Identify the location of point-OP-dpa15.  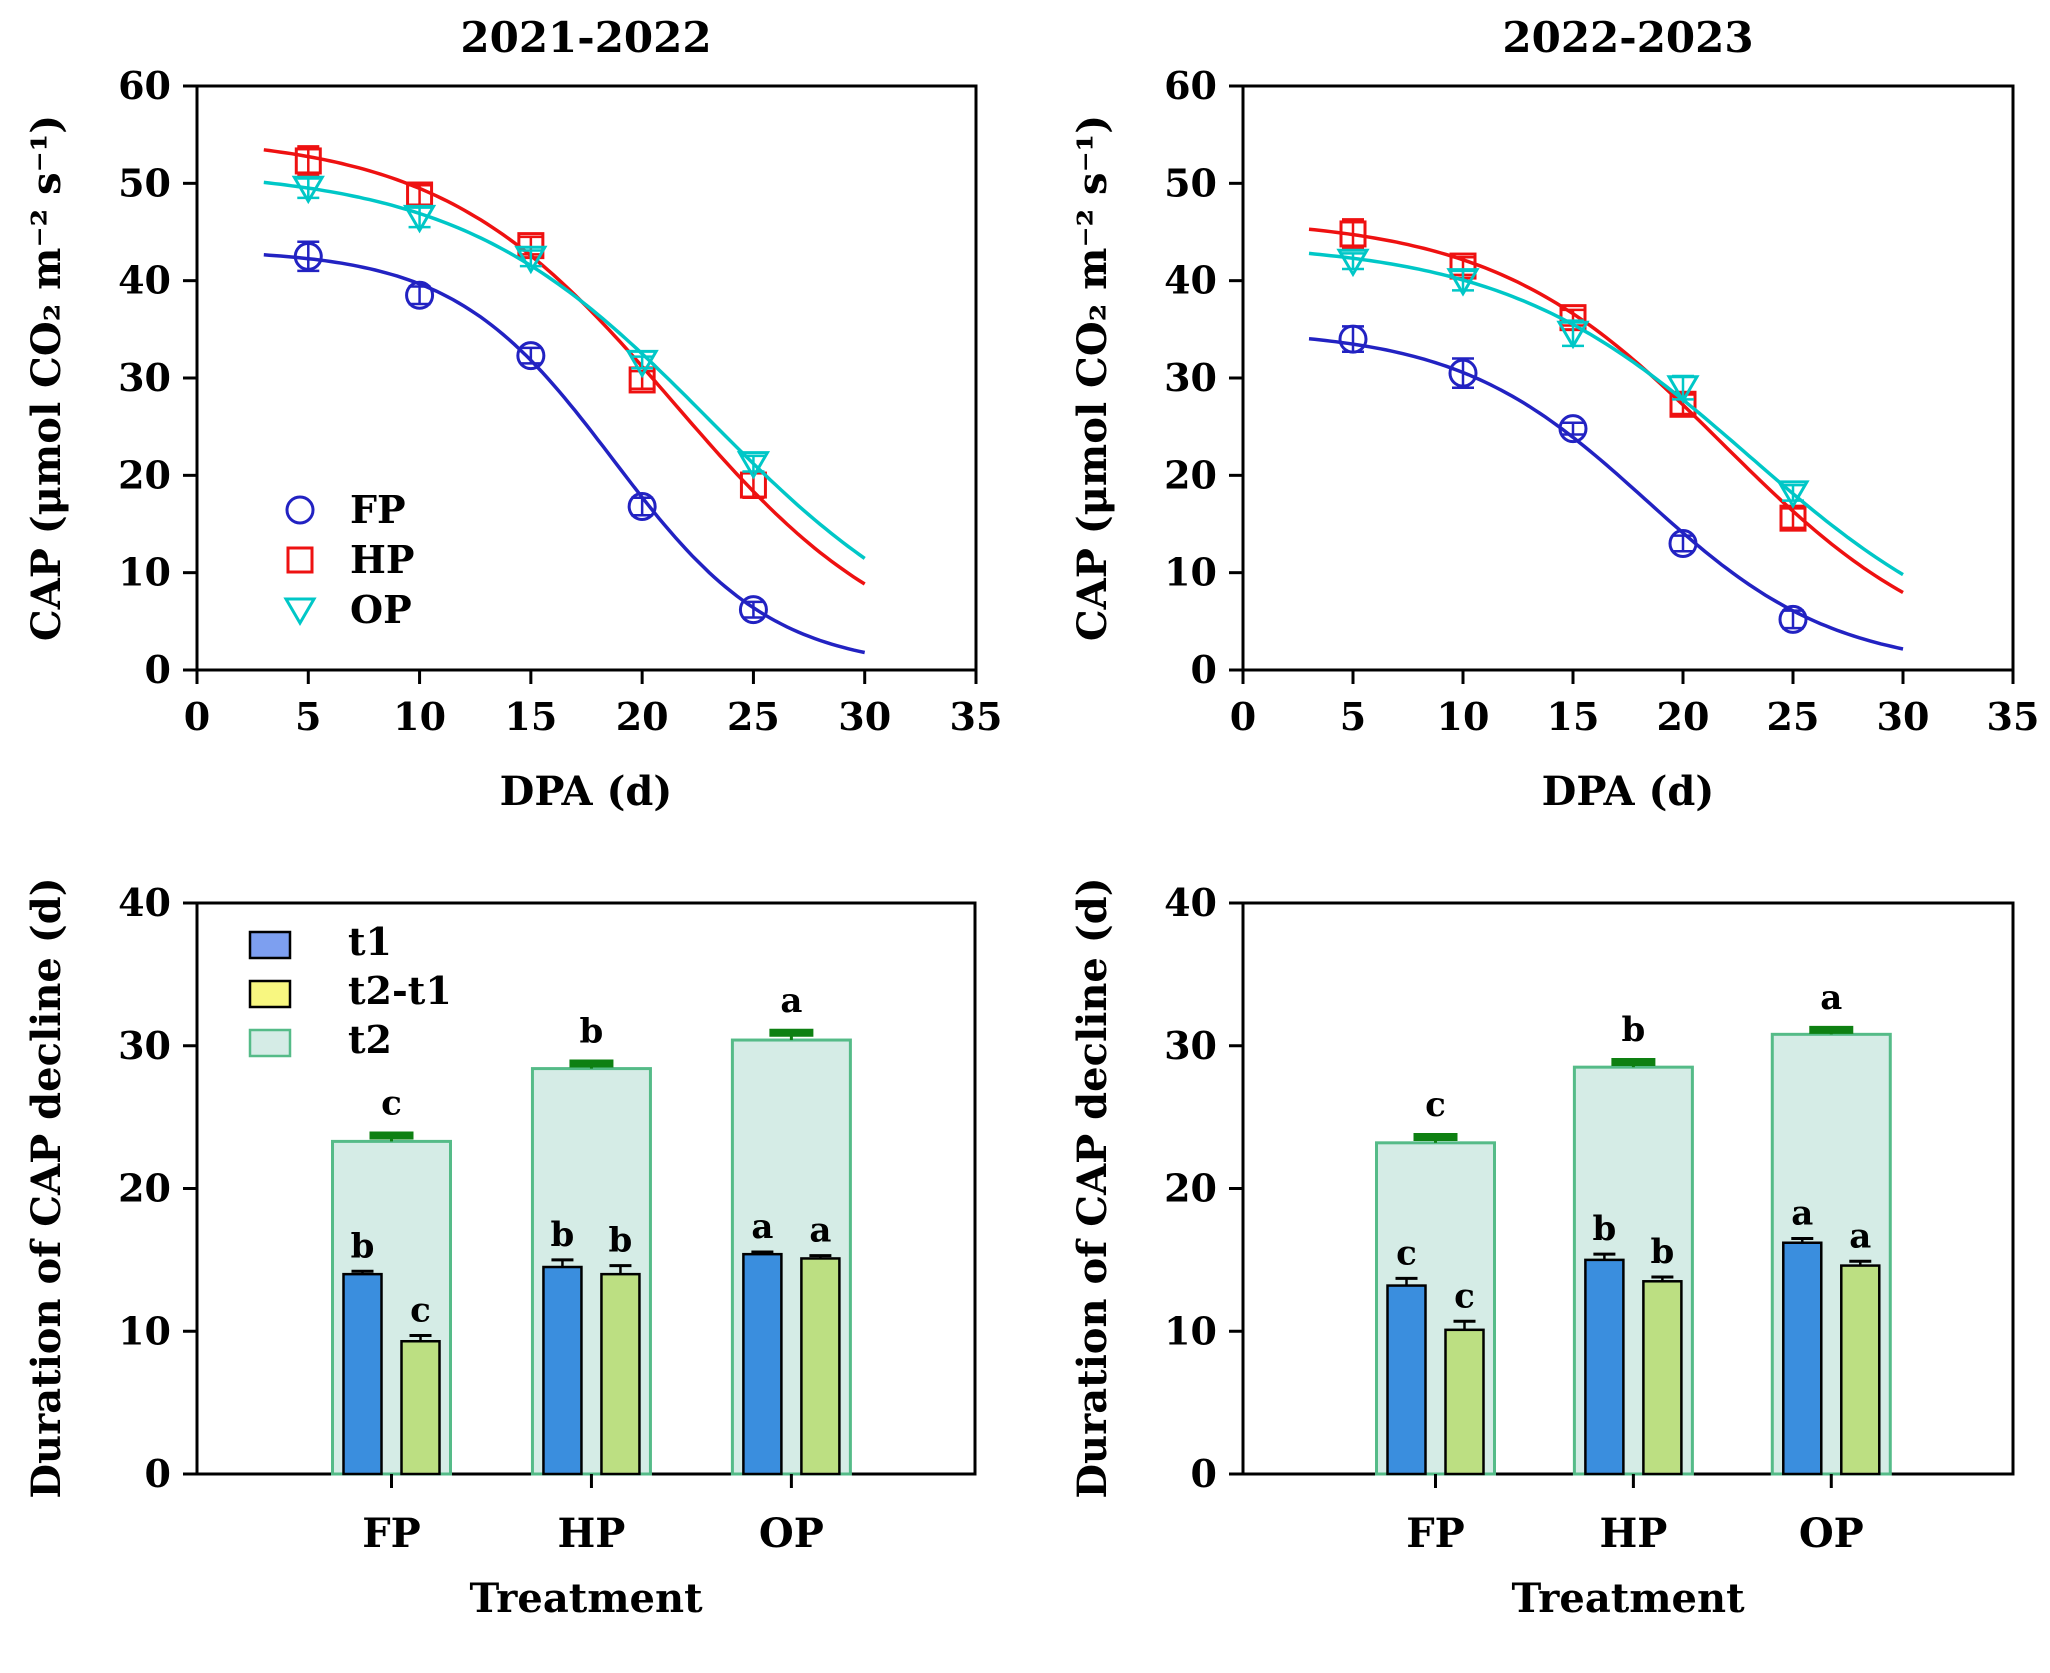
(1573, 335).